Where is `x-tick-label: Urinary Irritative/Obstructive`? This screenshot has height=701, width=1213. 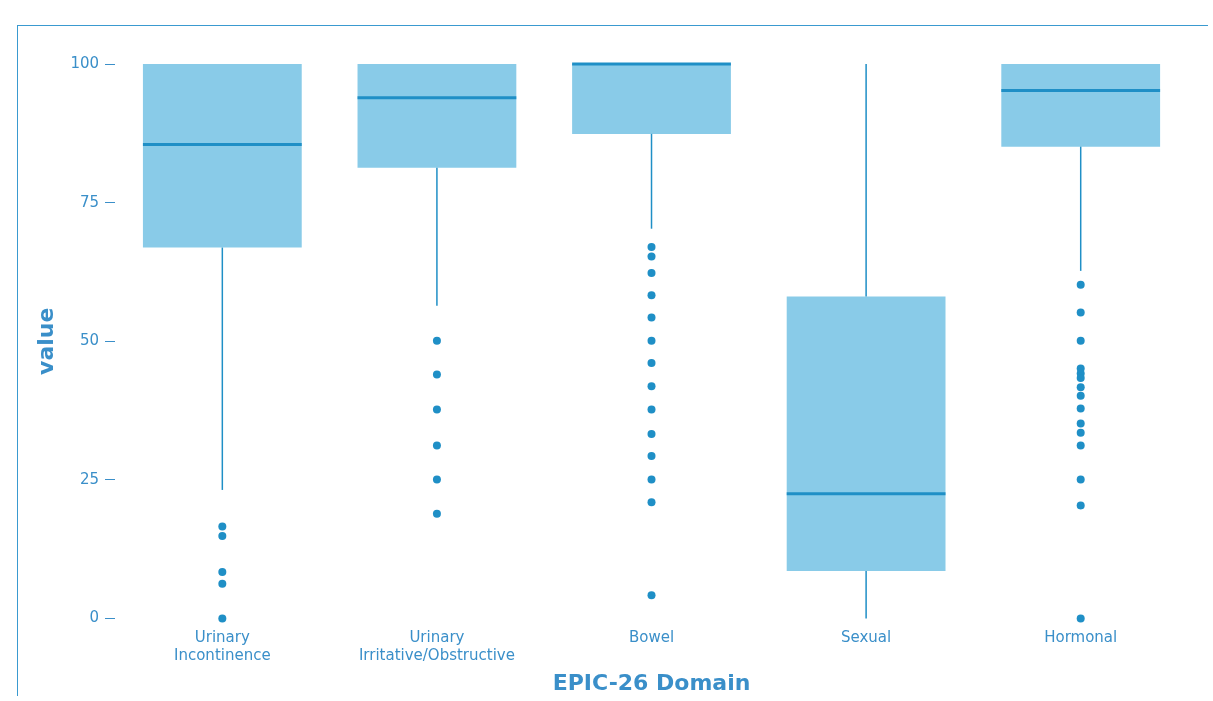 x-tick-label: Urinary Irritative/Obstructive is located at coordinates (436, 646).